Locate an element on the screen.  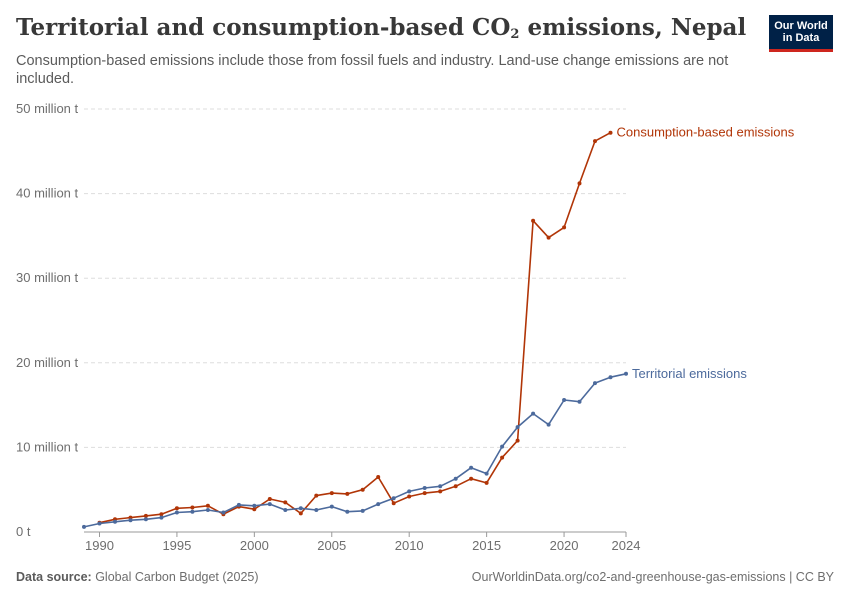
y-tick-label: 40 million t is located at coordinates (47, 193).